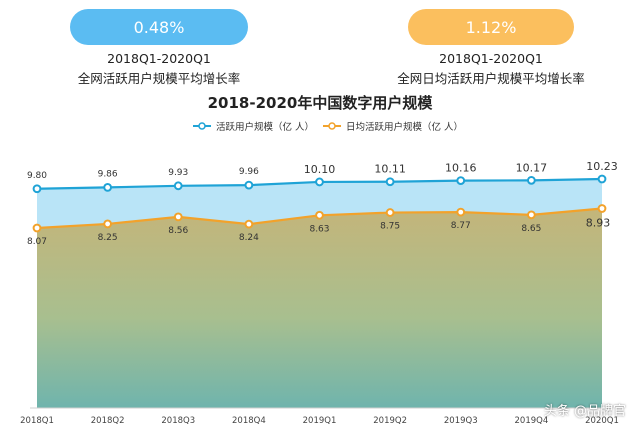 Image resolution: width=640 pixels, height=433 pixels. Describe the element at coordinates (108, 238) in the screenshot. I see `label-daily-2018Q2: 8.25` at that location.